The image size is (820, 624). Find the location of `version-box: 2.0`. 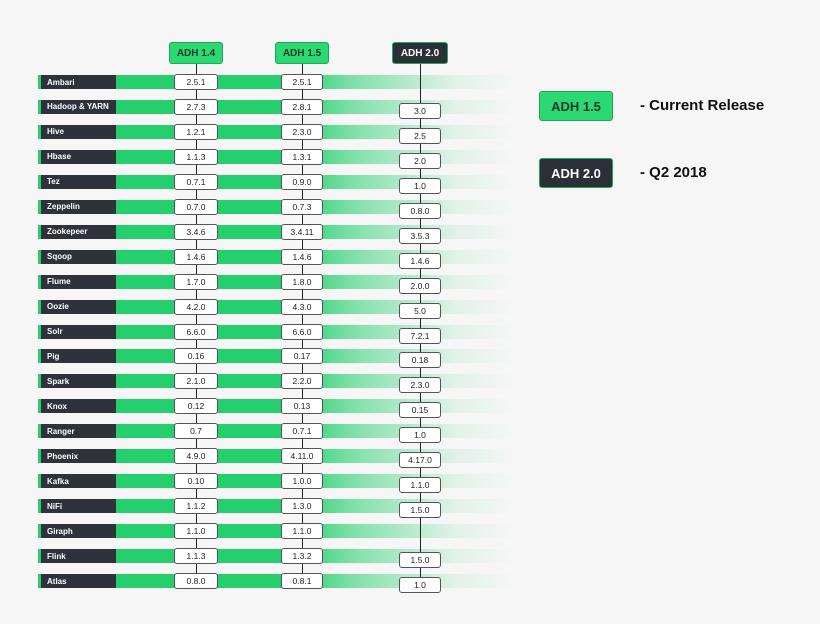

version-box: 2.0 is located at coordinates (420, 160).